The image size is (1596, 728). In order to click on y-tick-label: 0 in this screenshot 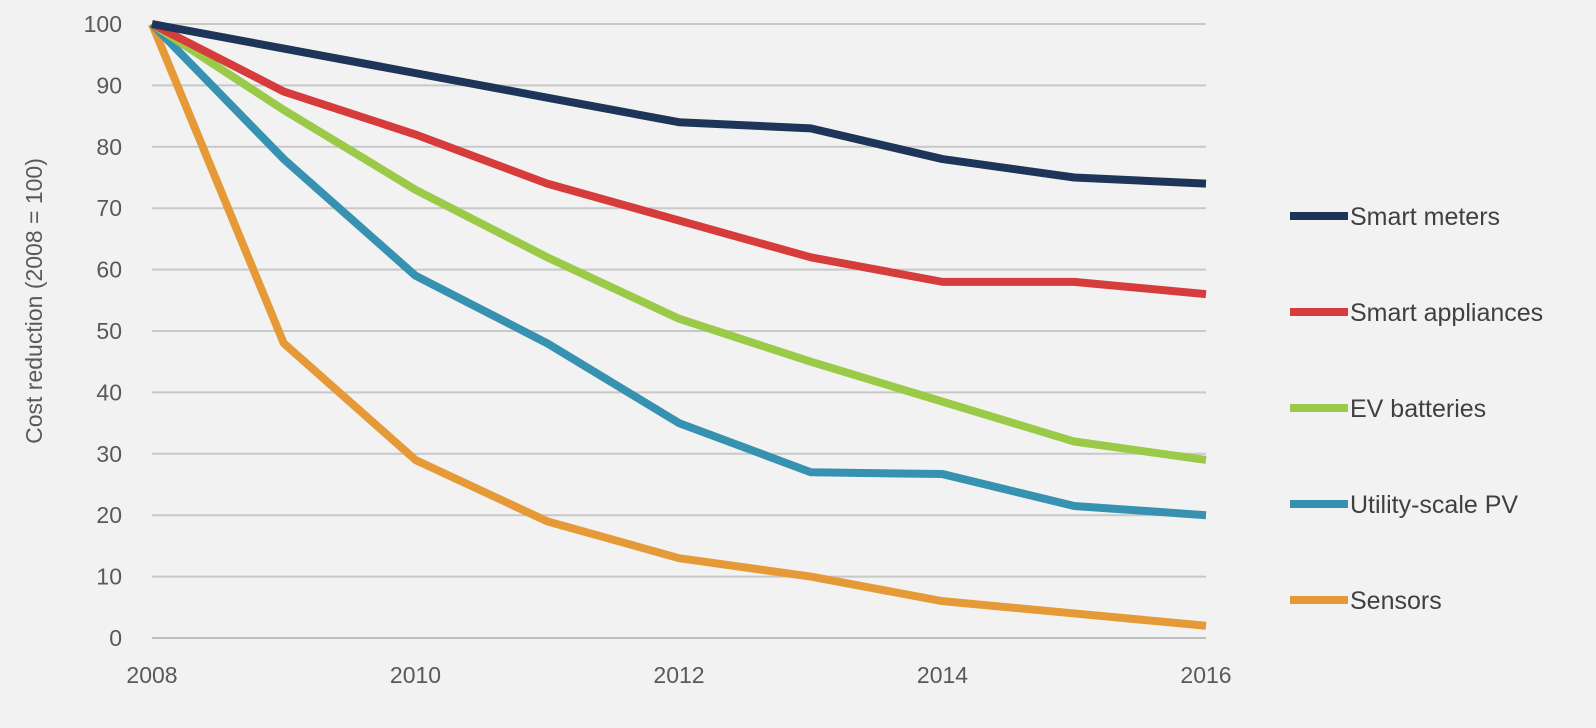, I will do `click(115, 638)`.